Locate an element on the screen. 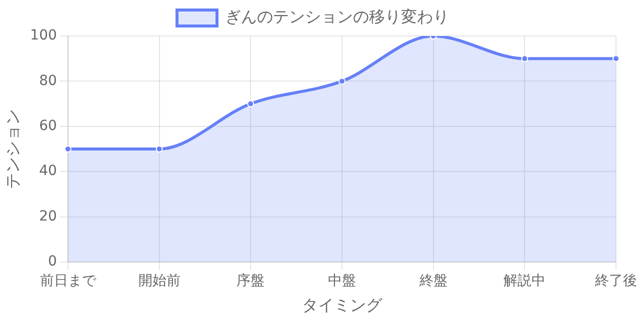 The height and width of the screenshot is (320, 640). y-axis-title: テンション is located at coordinates (12, 149).